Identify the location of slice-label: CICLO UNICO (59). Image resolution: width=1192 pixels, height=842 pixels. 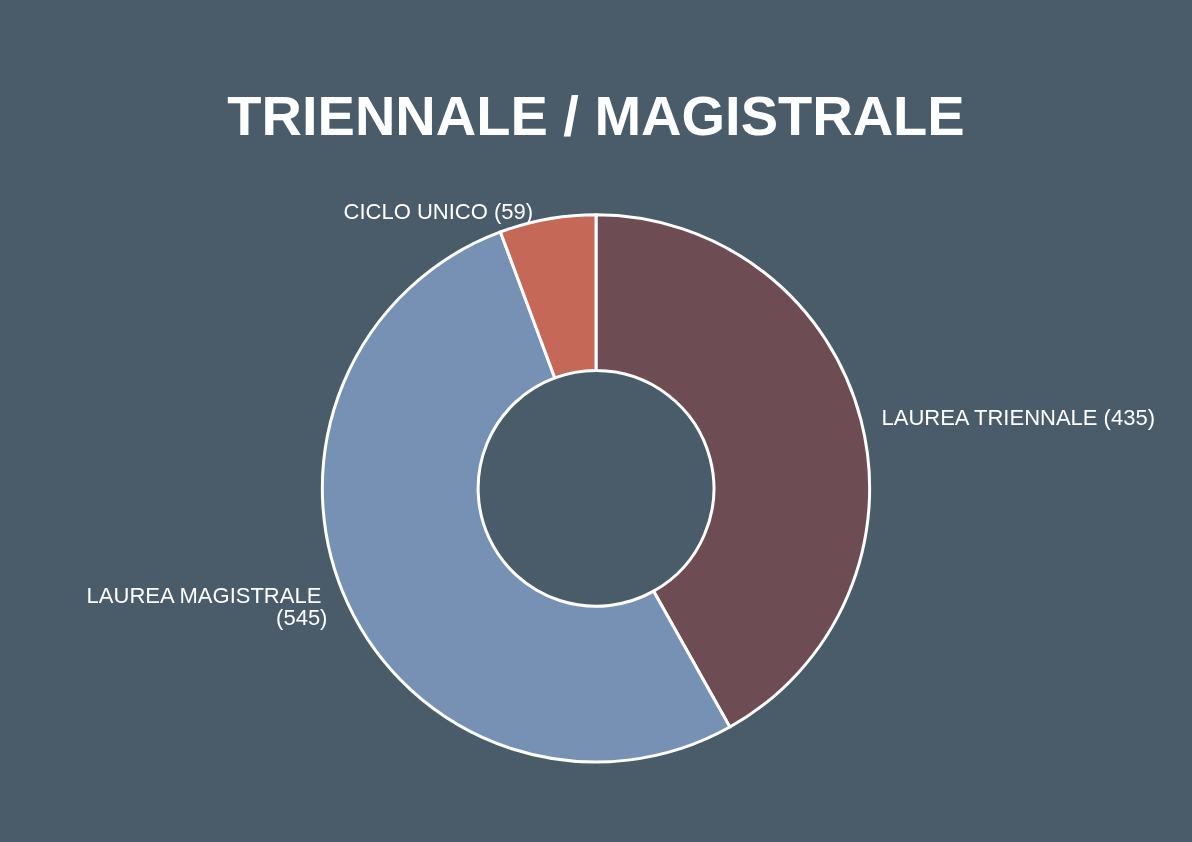
(438, 211).